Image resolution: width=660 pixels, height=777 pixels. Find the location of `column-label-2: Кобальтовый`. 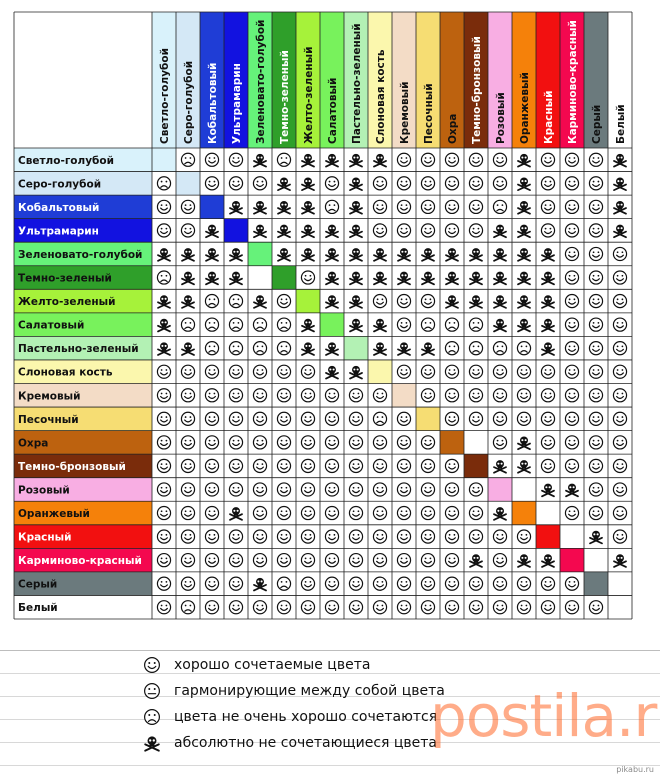

column-label-2: Кобальтовый is located at coordinates (213, 103).